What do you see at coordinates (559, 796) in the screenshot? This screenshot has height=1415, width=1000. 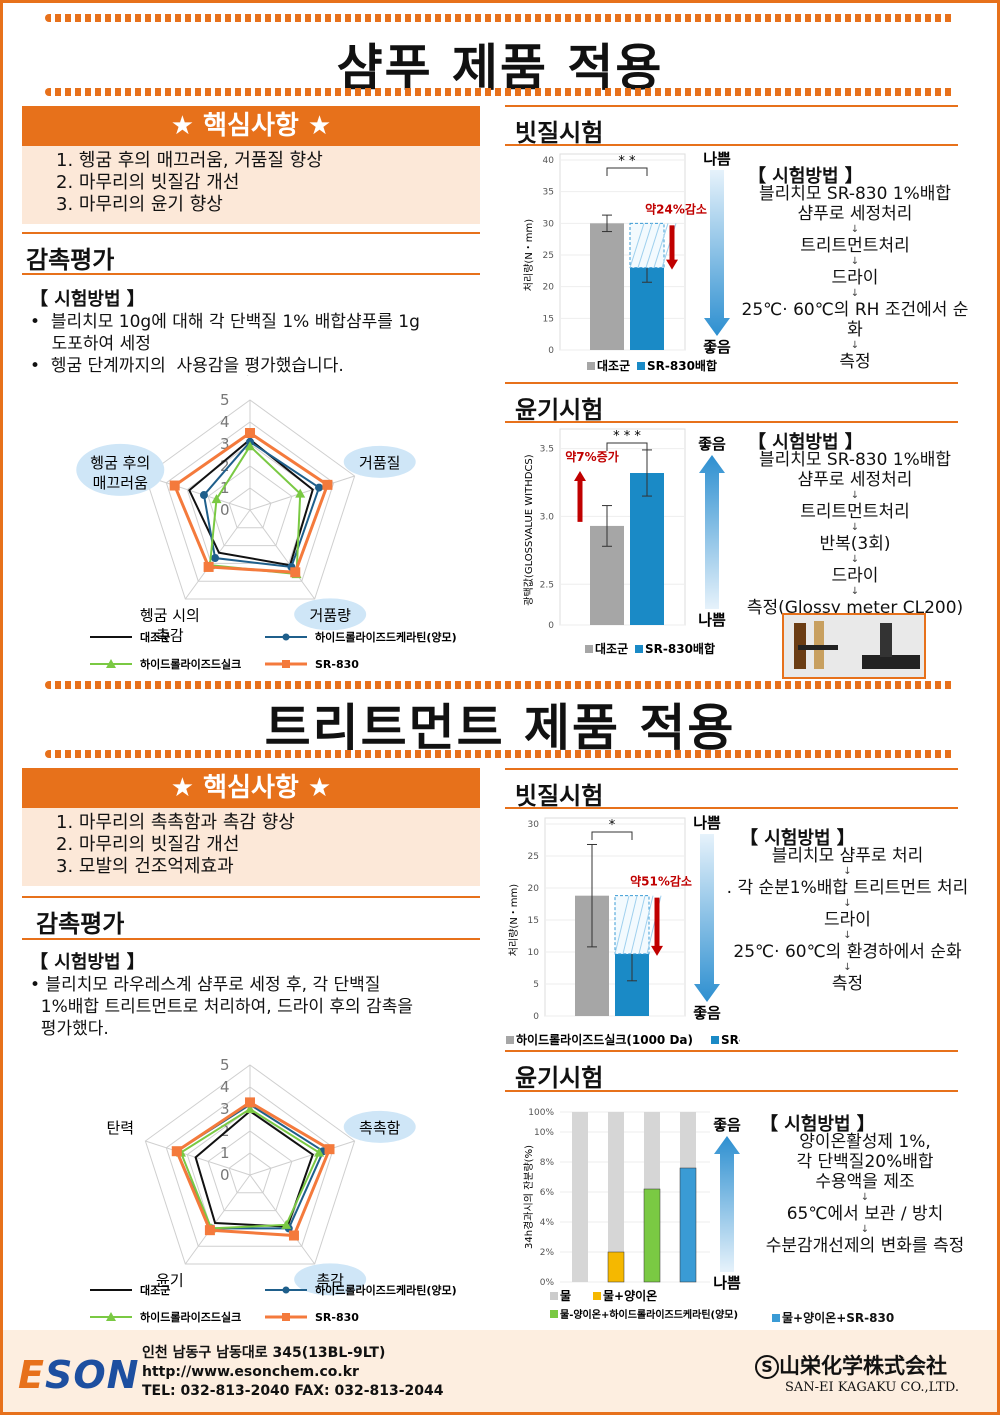 I see `comb-test-title: 빗질시험` at bounding box center [559, 796].